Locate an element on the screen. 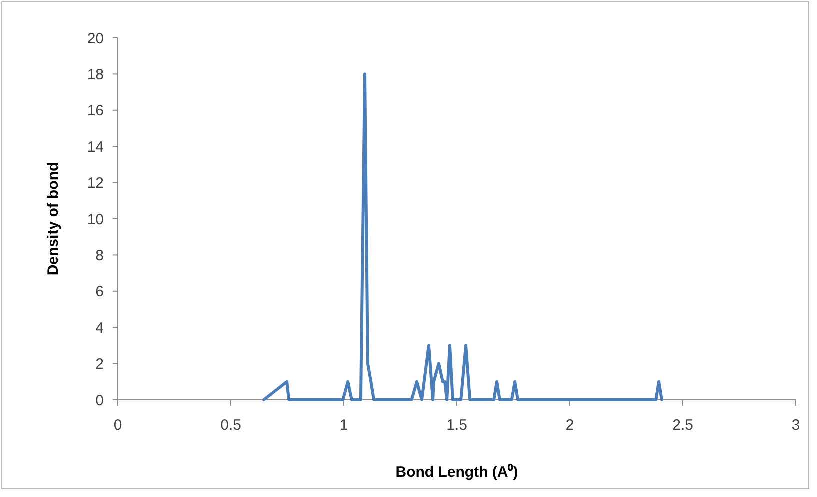  y-tick-label: 2 is located at coordinates (100, 365).